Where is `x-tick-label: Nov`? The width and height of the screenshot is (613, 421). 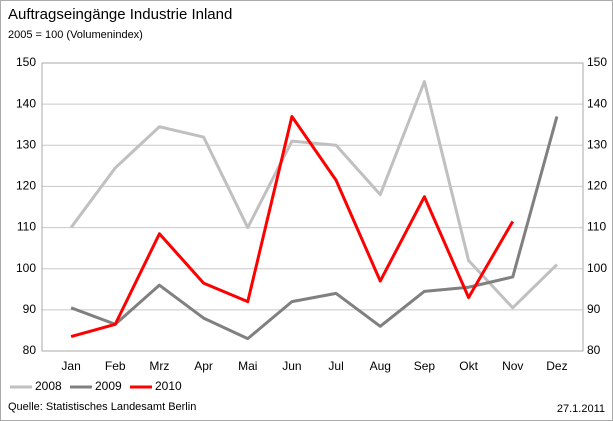
x-tick-label: Nov is located at coordinates (512, 366).